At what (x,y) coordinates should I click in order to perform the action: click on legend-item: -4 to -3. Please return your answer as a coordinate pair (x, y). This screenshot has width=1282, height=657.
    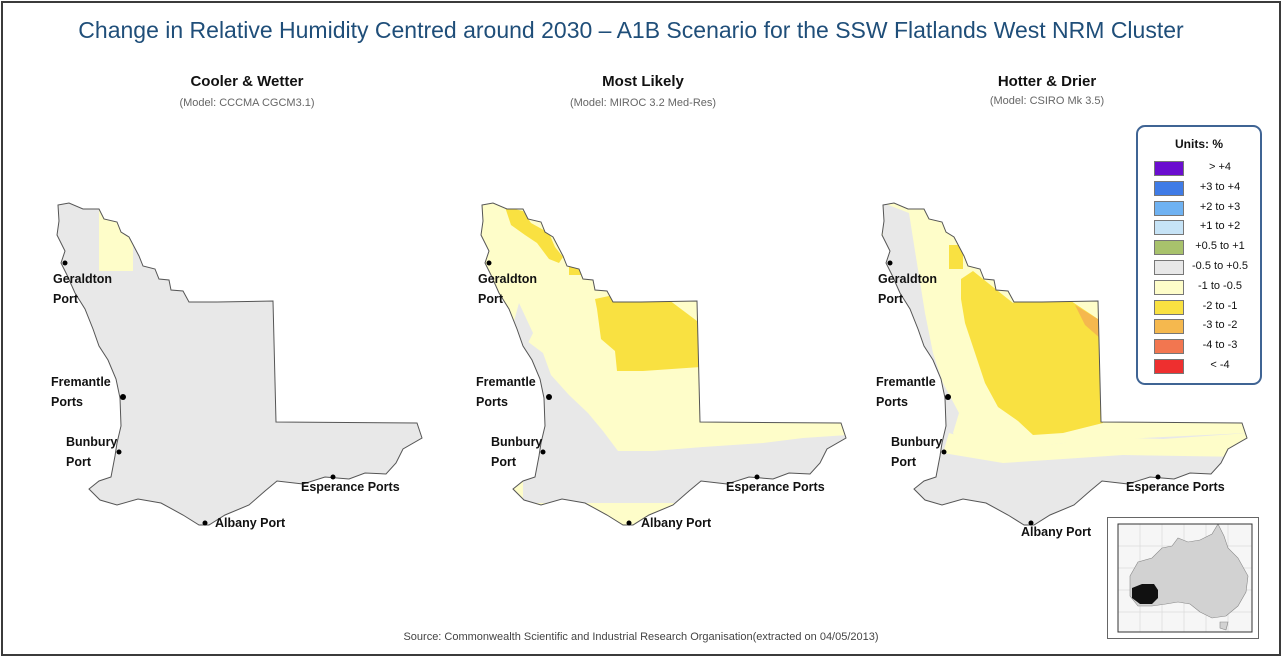
    Looking at the image, I should click on (1207, 347).